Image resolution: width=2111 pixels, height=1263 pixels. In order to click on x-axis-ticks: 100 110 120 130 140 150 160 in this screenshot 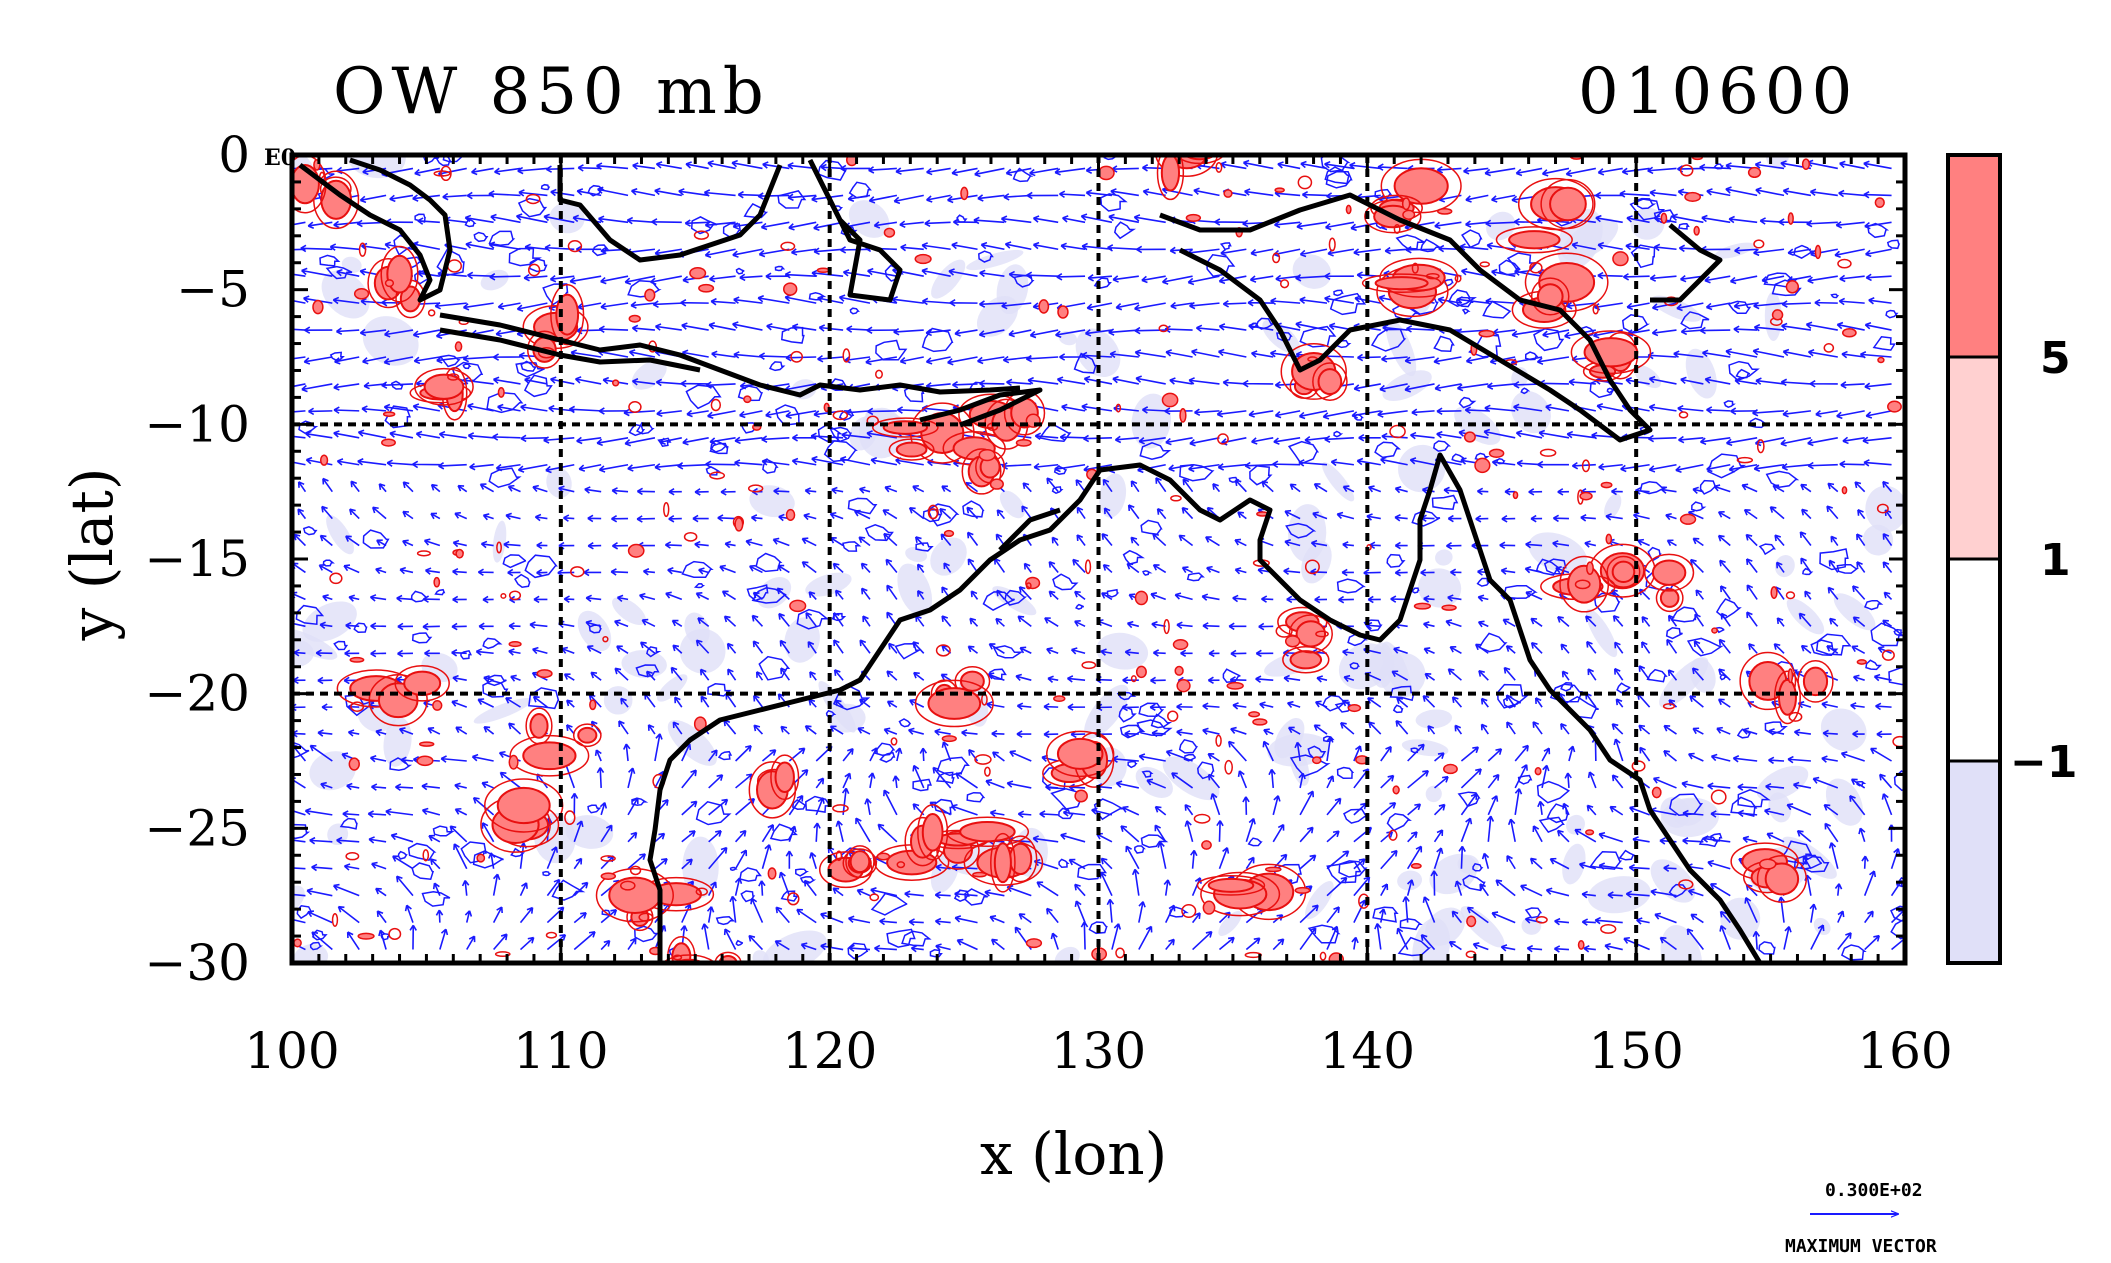, I will do `click(1098, 1051)`.